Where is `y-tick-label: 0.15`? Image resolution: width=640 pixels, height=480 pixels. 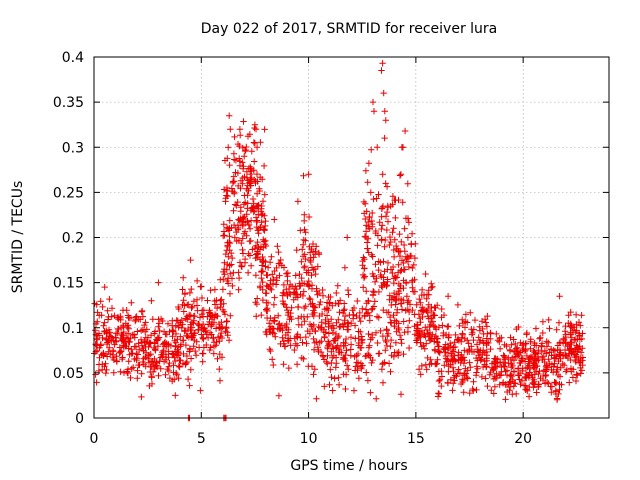
y-tick-label: 0.15 is located at coordinates (68, 284).